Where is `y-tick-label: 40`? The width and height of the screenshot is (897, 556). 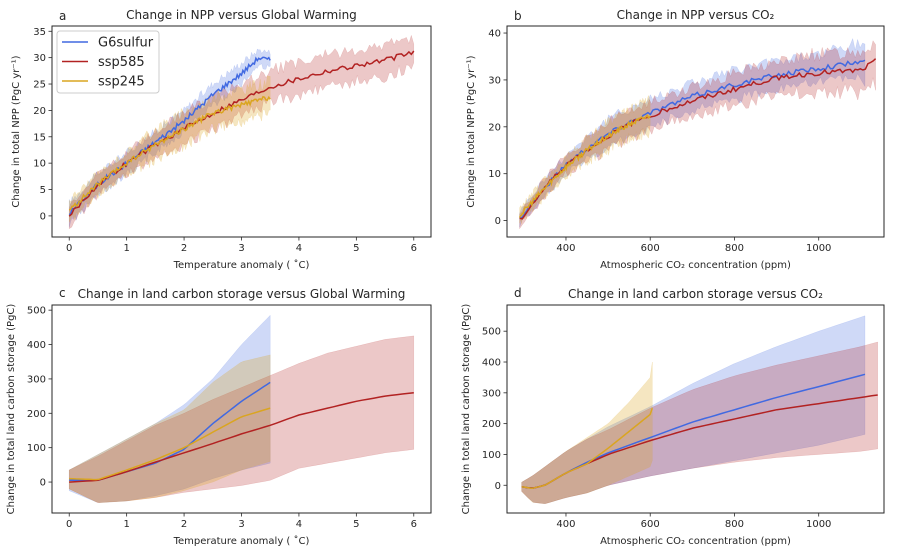
y-tick-label: 40 is located at coordinates (494, 34).